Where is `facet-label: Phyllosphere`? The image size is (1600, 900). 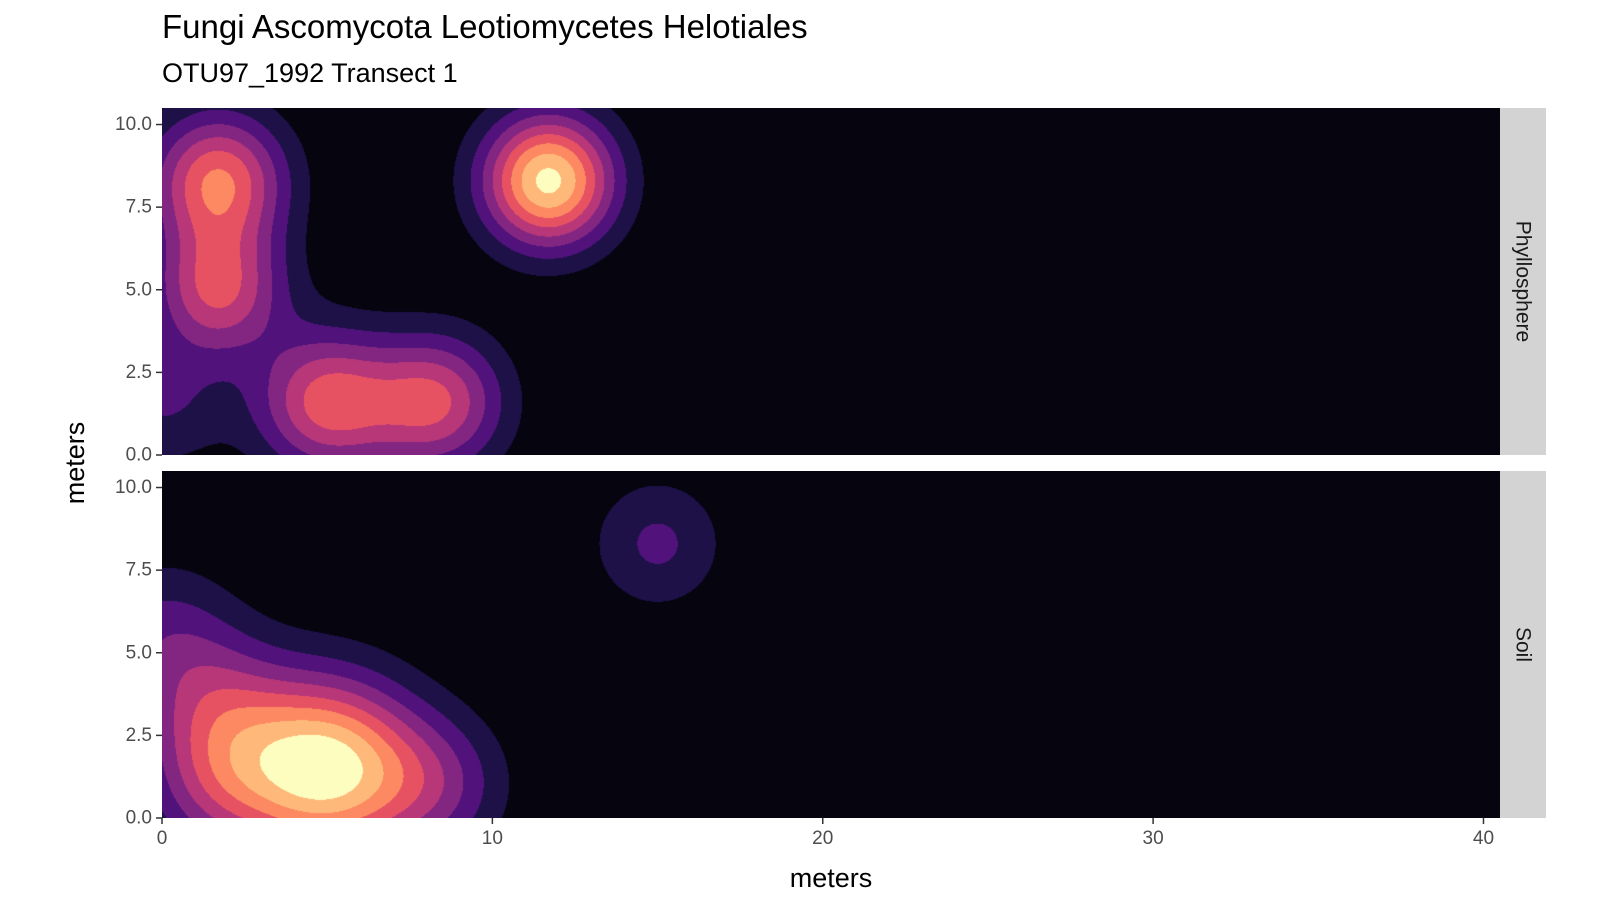
facet-label: Phyllosphere is located at coordinates (1523, 281).